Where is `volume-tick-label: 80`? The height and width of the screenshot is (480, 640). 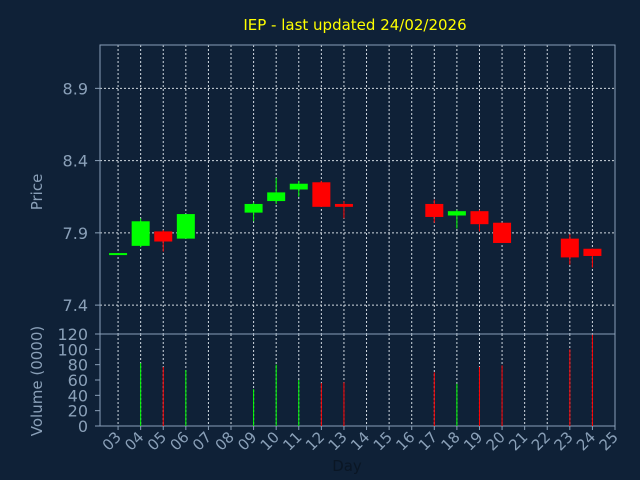
volume-tick-label: 80 is located at coordinates (78, 365).